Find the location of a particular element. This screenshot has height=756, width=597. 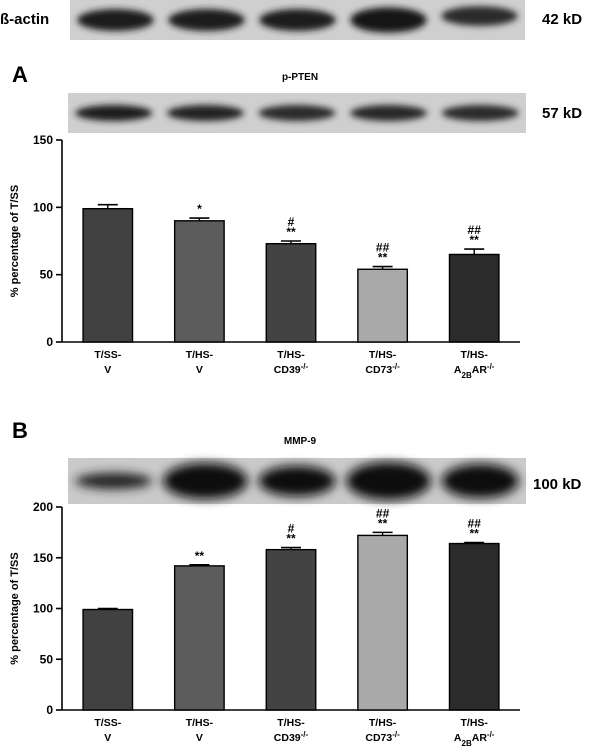

significance-star: * is located at coordinates (199, 209).